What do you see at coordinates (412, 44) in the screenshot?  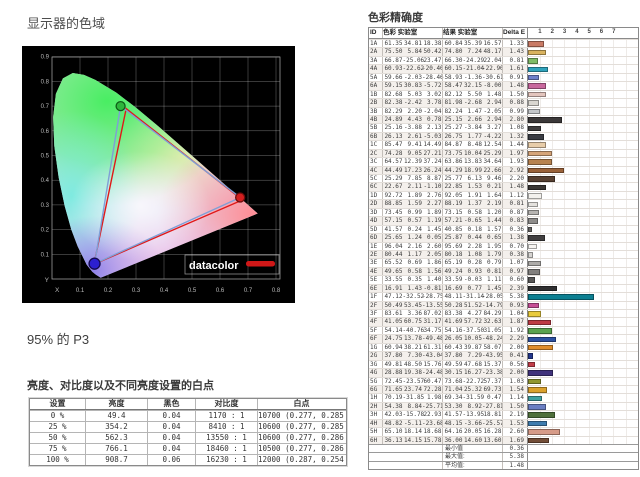 I see `lab-target: 61.35 34.81 18.38` at bounding box center [412, 44].